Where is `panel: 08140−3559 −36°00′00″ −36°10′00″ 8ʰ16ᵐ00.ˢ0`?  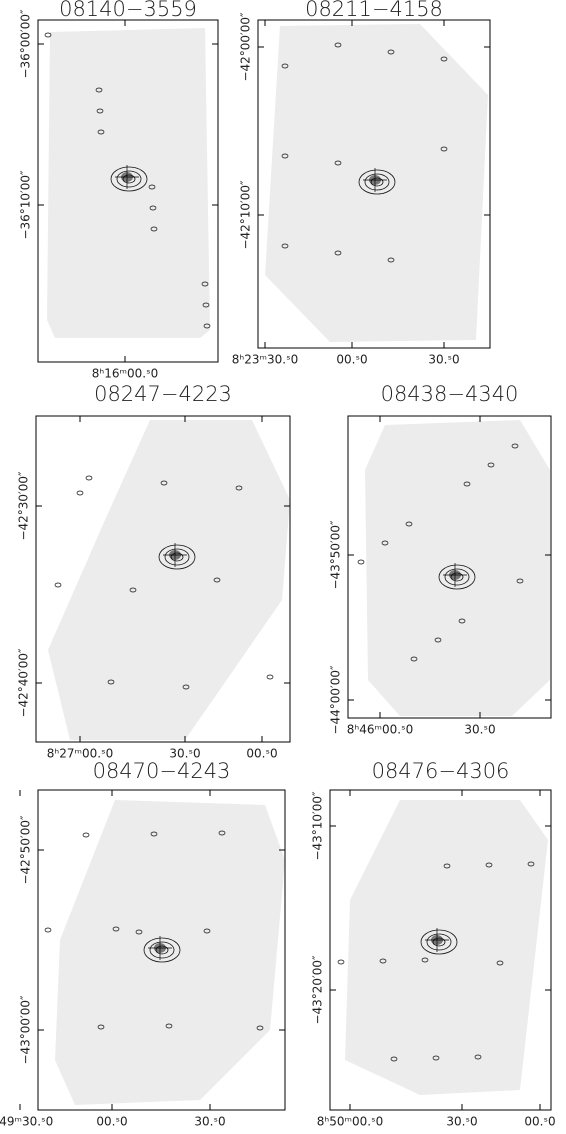 panel: 08140−3559 −36°00′00″ −36°10′00″ 8ʰ16ᵐ00.ˢ0 is located at coordinates (119, 190).